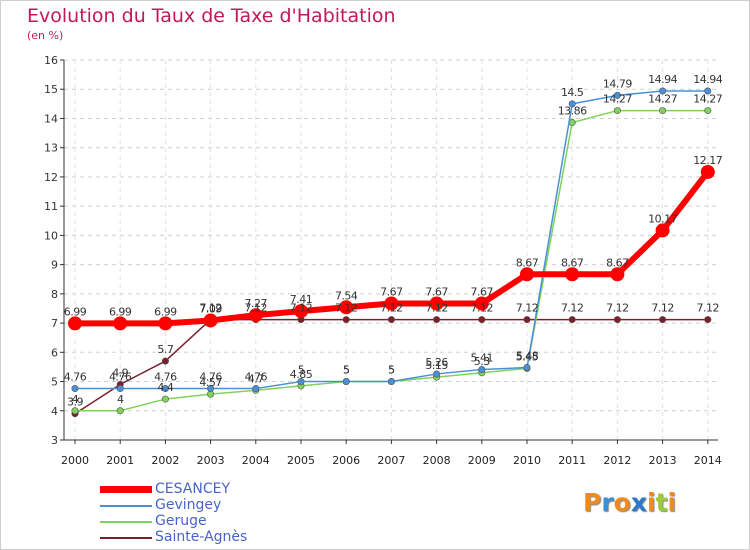  I want to click on data-label: 14.79, so click(617, 83).